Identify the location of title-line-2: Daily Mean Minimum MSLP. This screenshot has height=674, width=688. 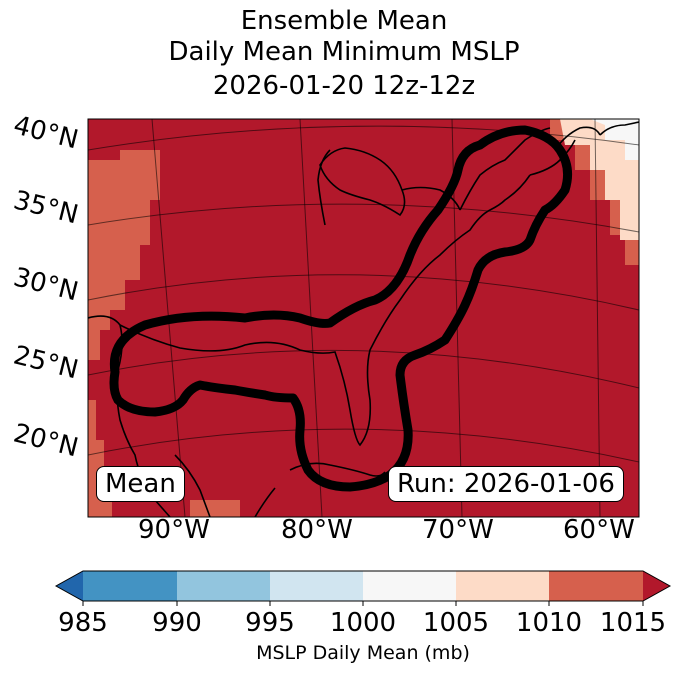
(344, 52).